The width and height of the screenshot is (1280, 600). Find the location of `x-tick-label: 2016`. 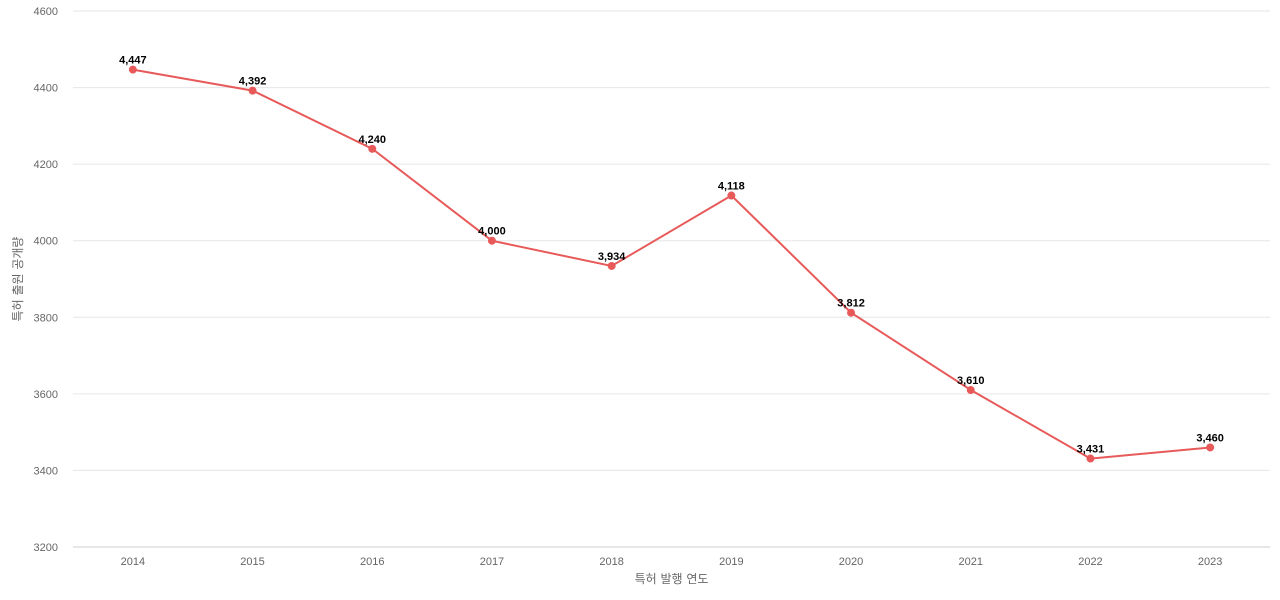

x-tick-label: 2016 is located at coordinates (372, 562).